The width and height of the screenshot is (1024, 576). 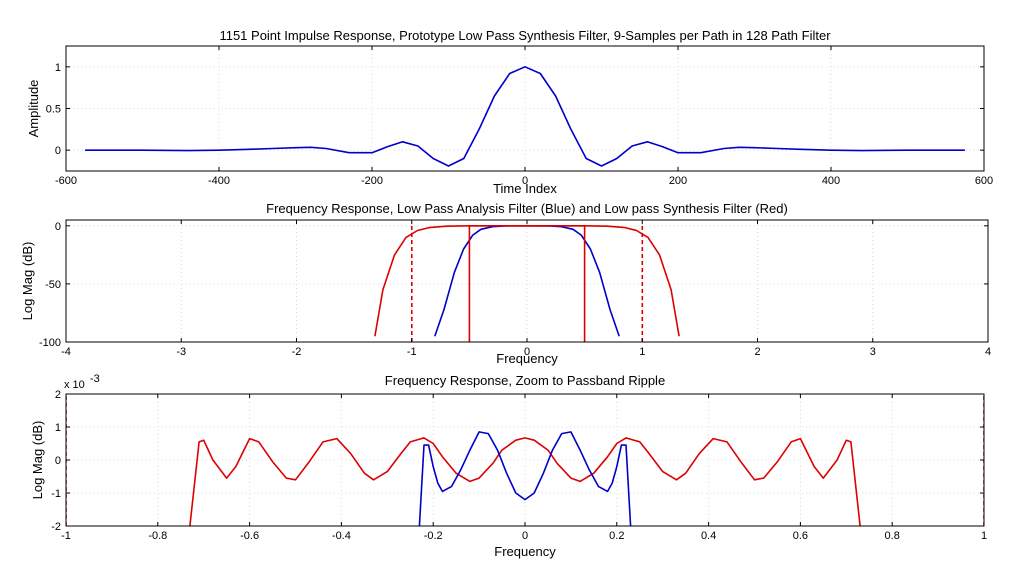 I want to click on y-tick-label: 0.5, so click(x=53, y=110).